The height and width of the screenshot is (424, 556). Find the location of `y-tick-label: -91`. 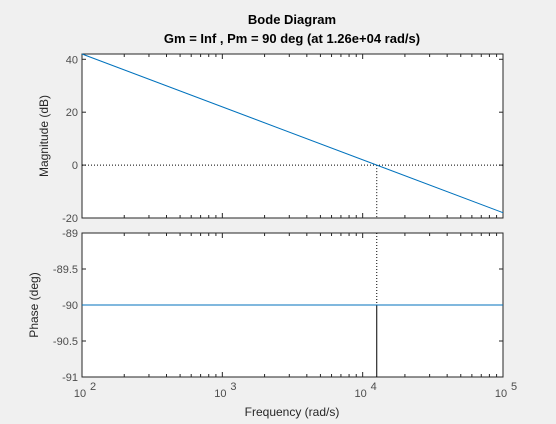

y-tick-label: -91 is located at coordinates (70, 378).